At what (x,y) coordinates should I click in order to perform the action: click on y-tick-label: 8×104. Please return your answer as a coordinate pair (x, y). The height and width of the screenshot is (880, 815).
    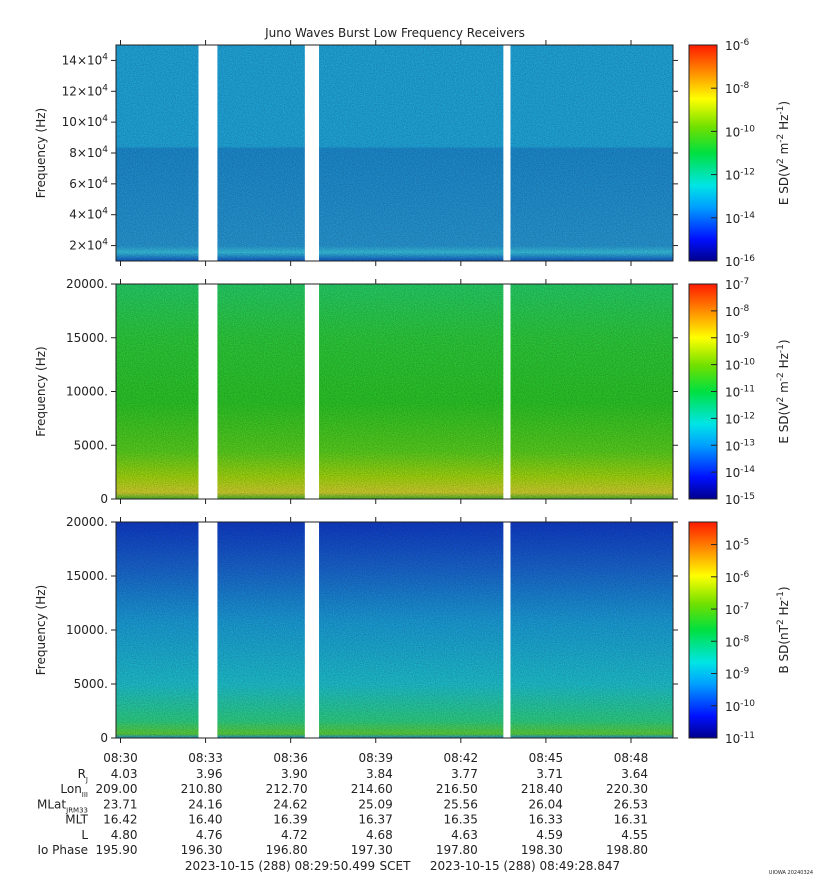
    Looking at the image, I should click on (88, 152).